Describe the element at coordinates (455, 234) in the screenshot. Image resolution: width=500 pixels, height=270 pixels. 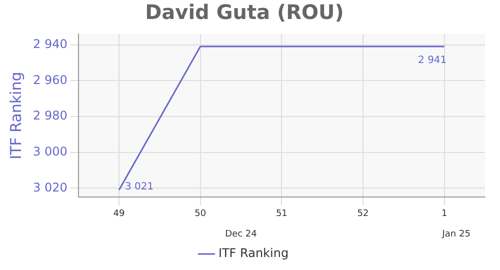
I see `text: Jan 25` at that location.